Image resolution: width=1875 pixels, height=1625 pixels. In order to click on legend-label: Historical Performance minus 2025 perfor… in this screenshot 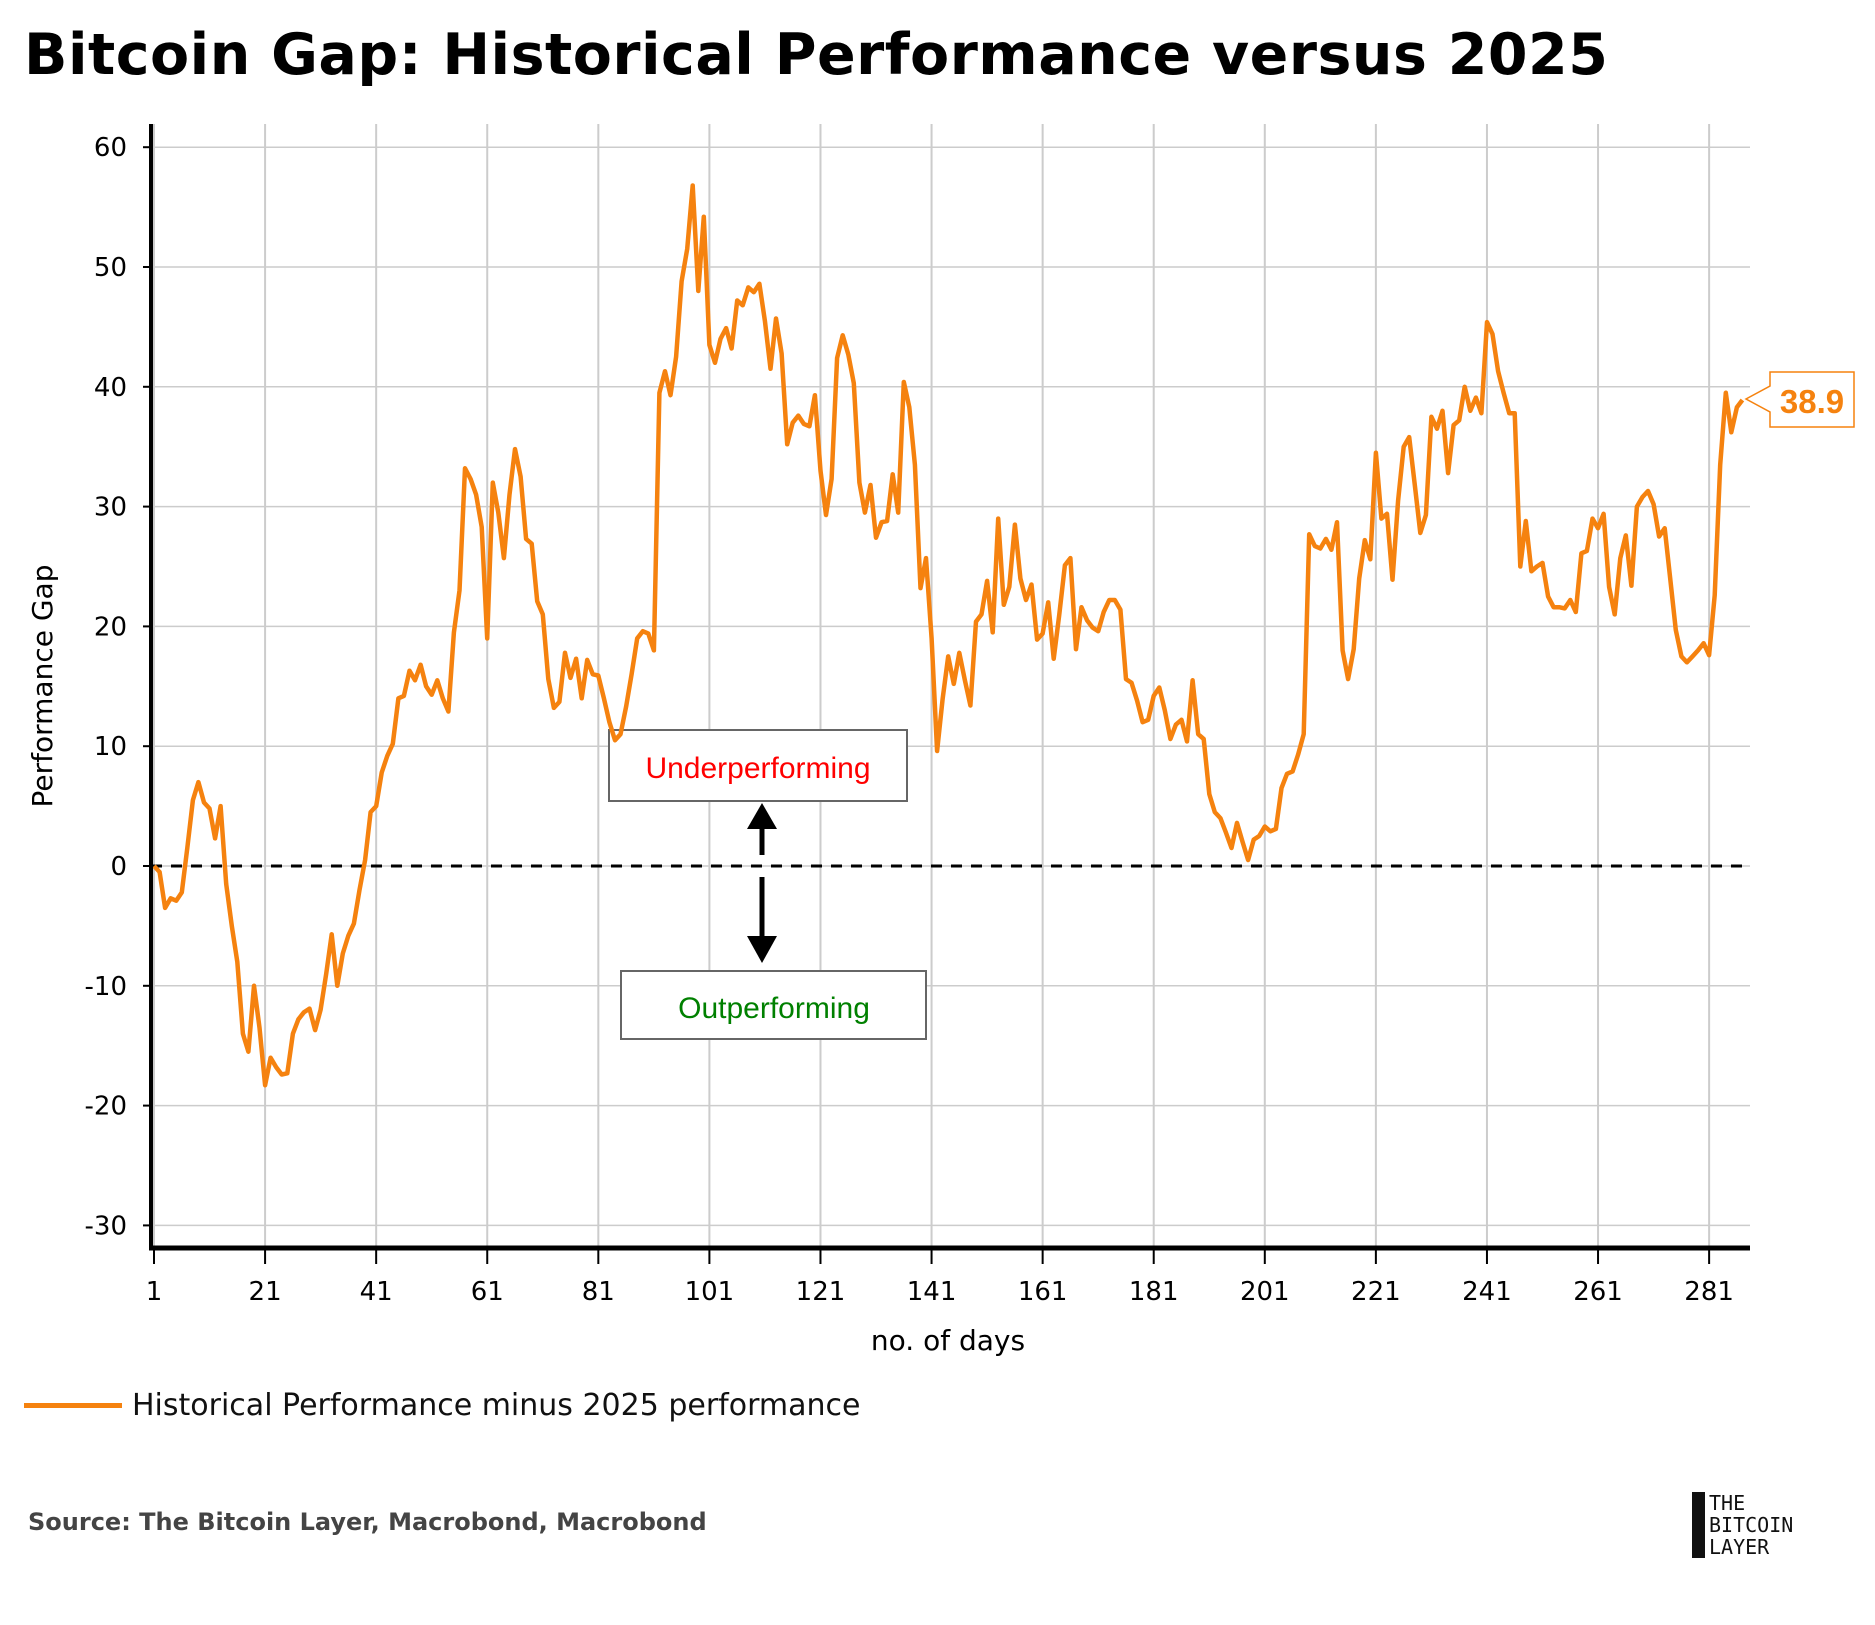, I will do `click(496, 1405)`.